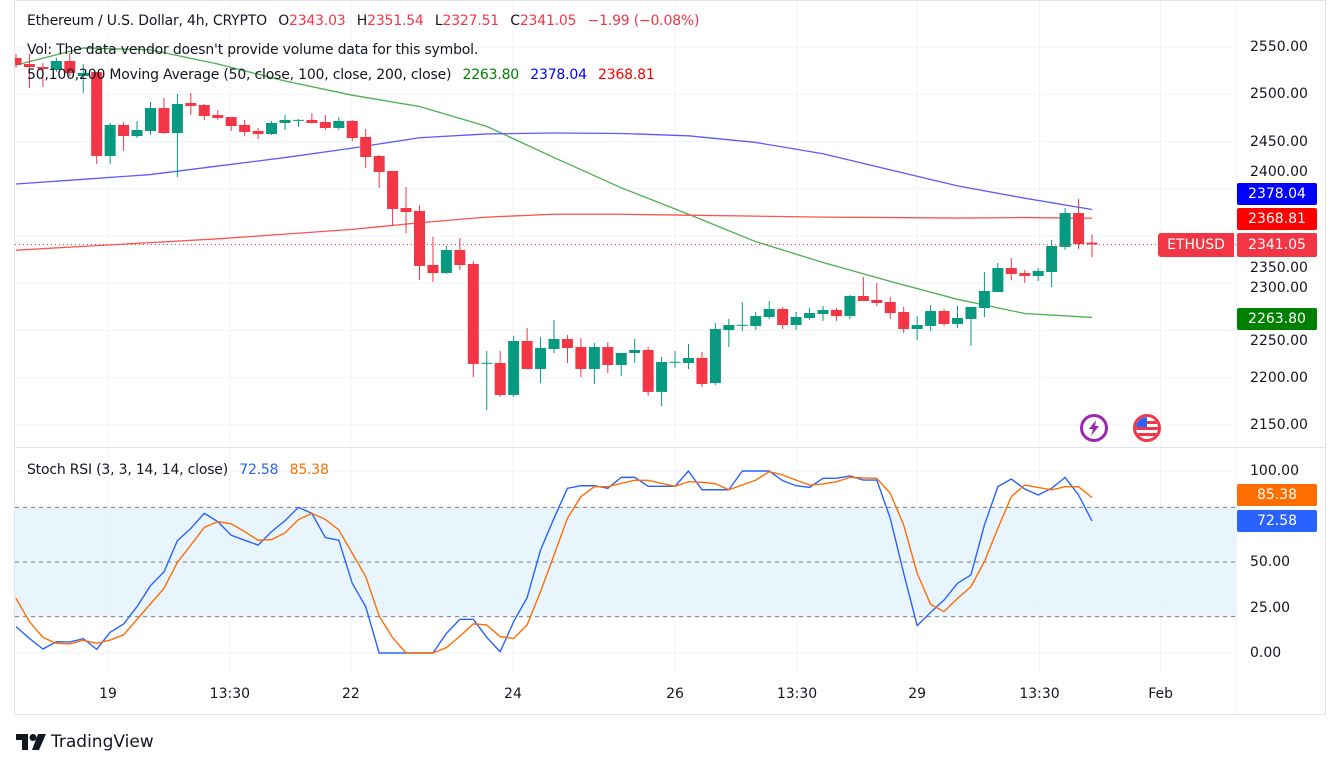 This screenshot has width=1341, height=768. What do you see at coordinates (31, 742) in the screenshot?
I see `tradingview-logo-icon` at bounding box center [31, 742].